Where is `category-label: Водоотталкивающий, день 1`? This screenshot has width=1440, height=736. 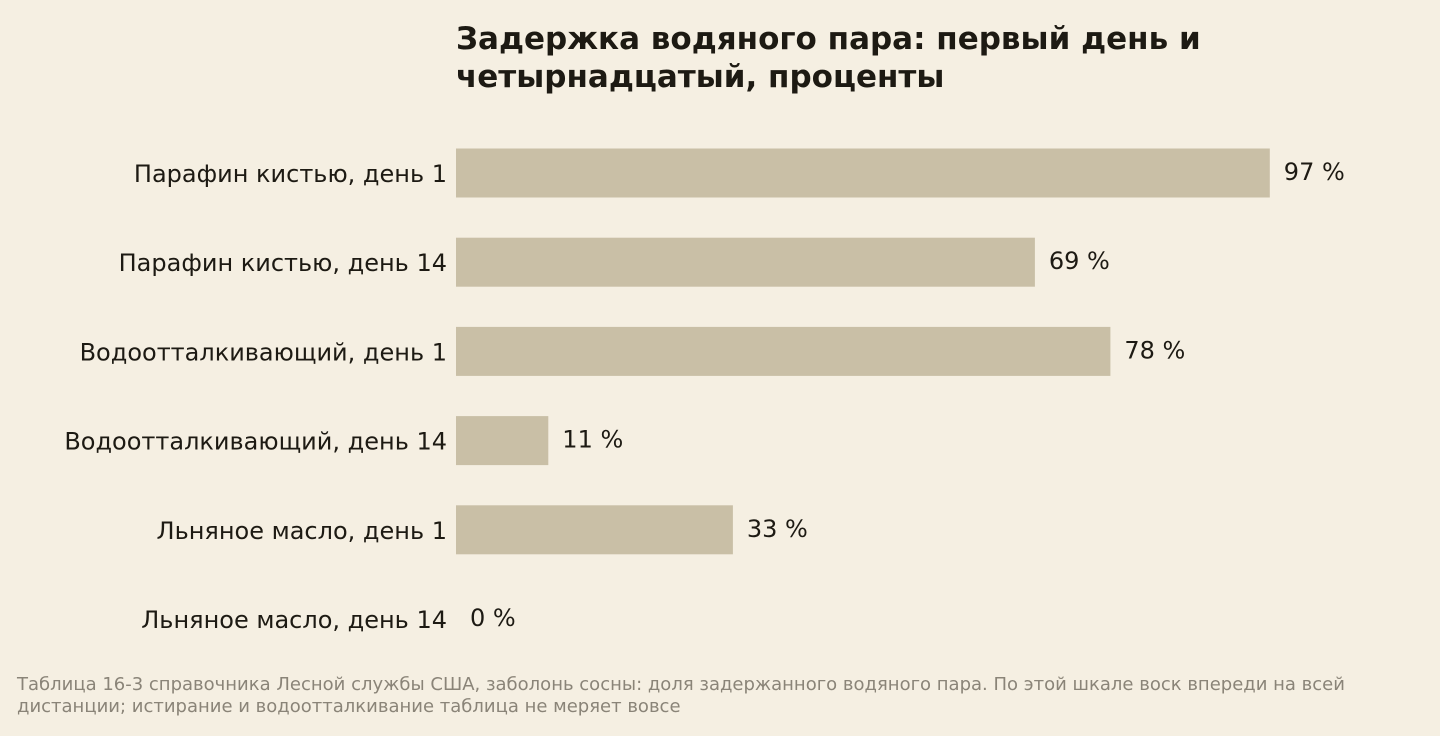
category-label: Водоотталкивающий, день 1 is located at coordinates (263, 352).